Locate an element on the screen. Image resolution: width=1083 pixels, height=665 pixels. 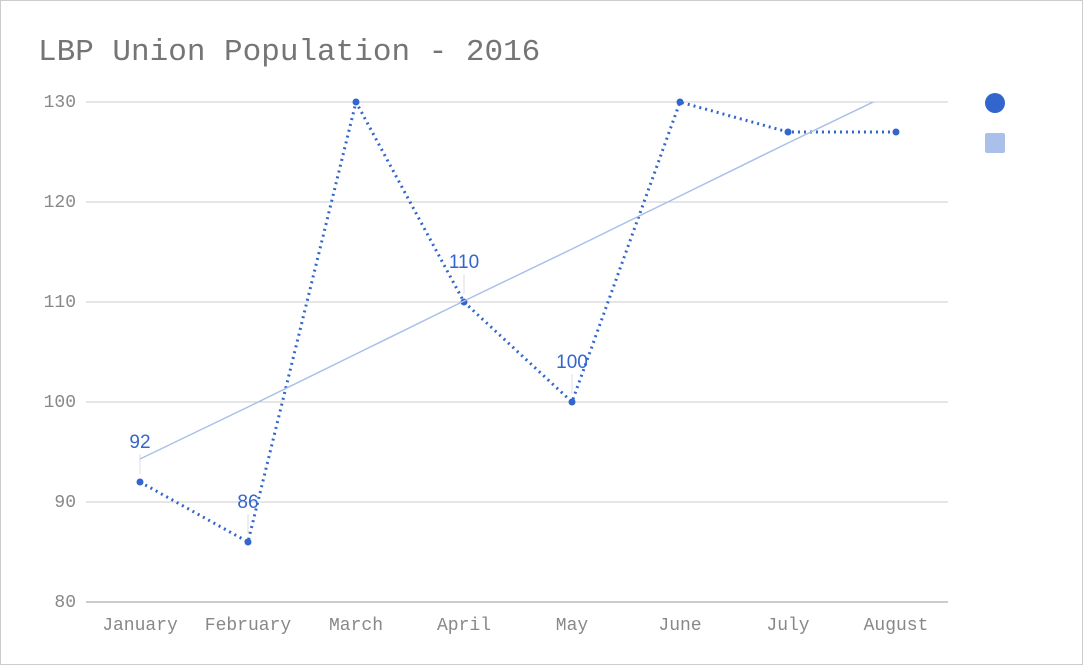
chart-title: LBP Union Population - 2016 is located at coordinates (289, 52).